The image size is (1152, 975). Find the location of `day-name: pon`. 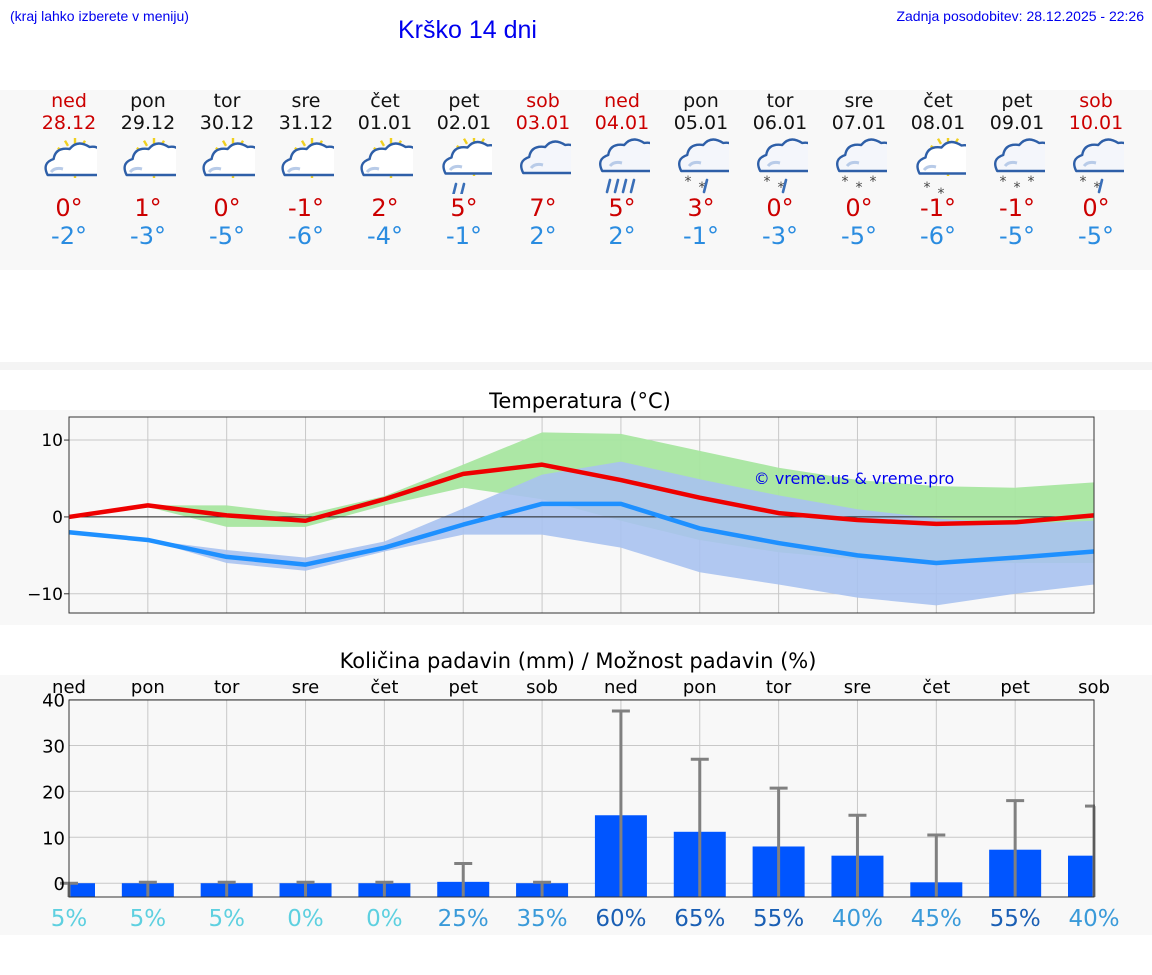

day-name: pon is located at coordinates (701, 101).